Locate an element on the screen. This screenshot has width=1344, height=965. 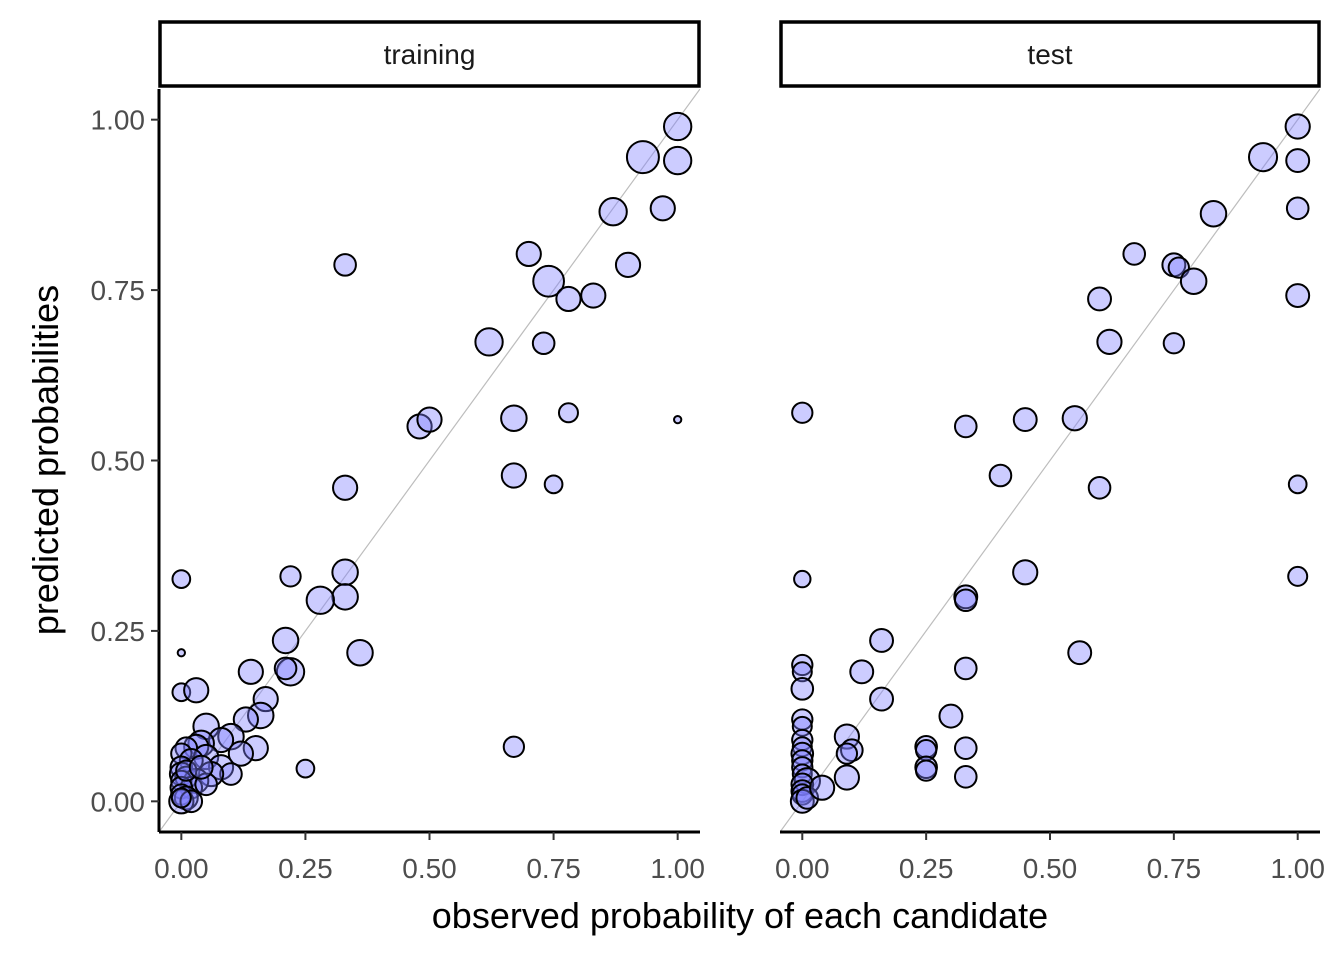
y-tick-label: 0.00 is located at coordinates (118, 801).